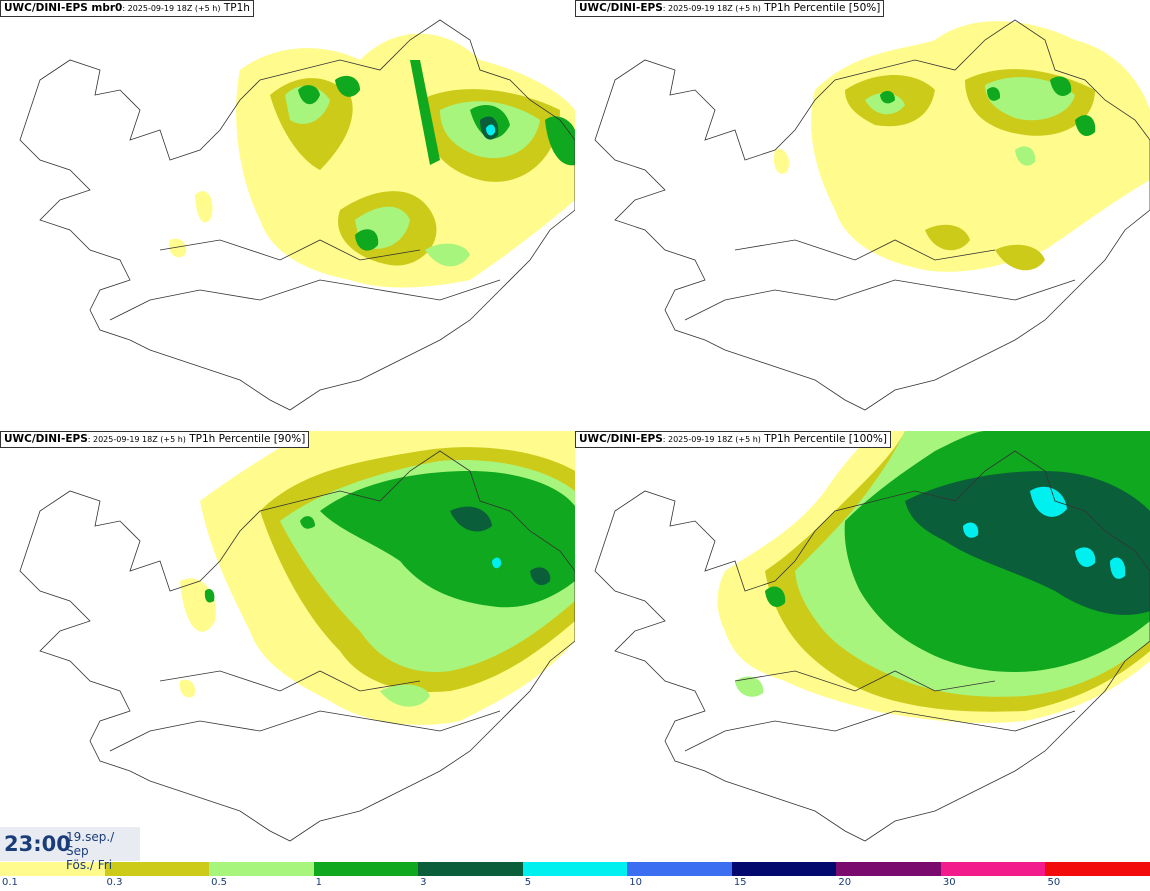 This screenshot has height=891, width=1150. I want to click on legend-tick-label: 5, so click(528, 882).